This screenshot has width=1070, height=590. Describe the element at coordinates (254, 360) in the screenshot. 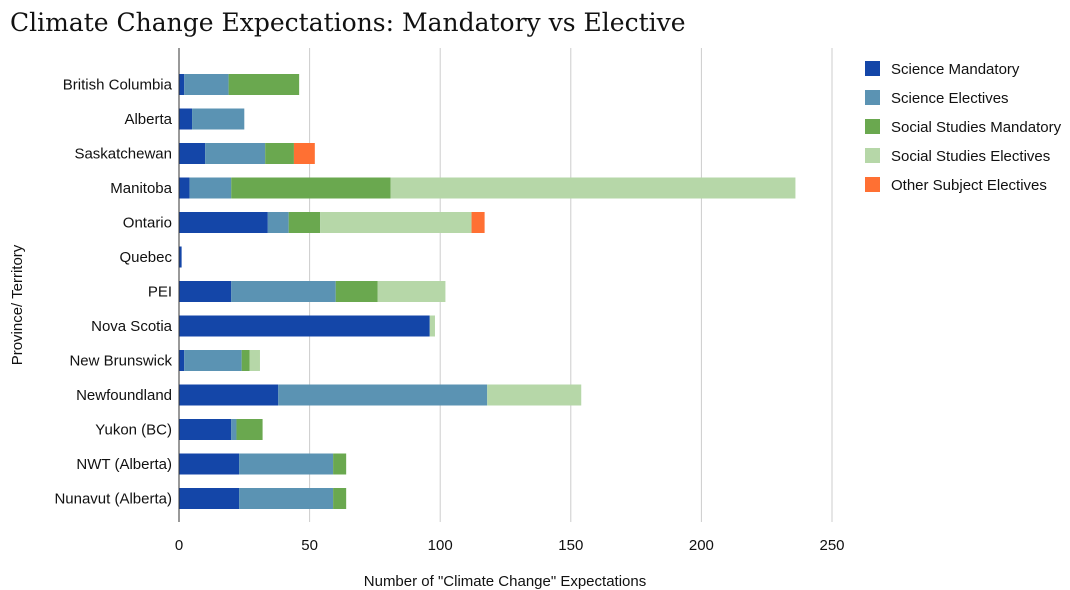

I see `bar-new-brunswick-social-studies-electives` at that location.